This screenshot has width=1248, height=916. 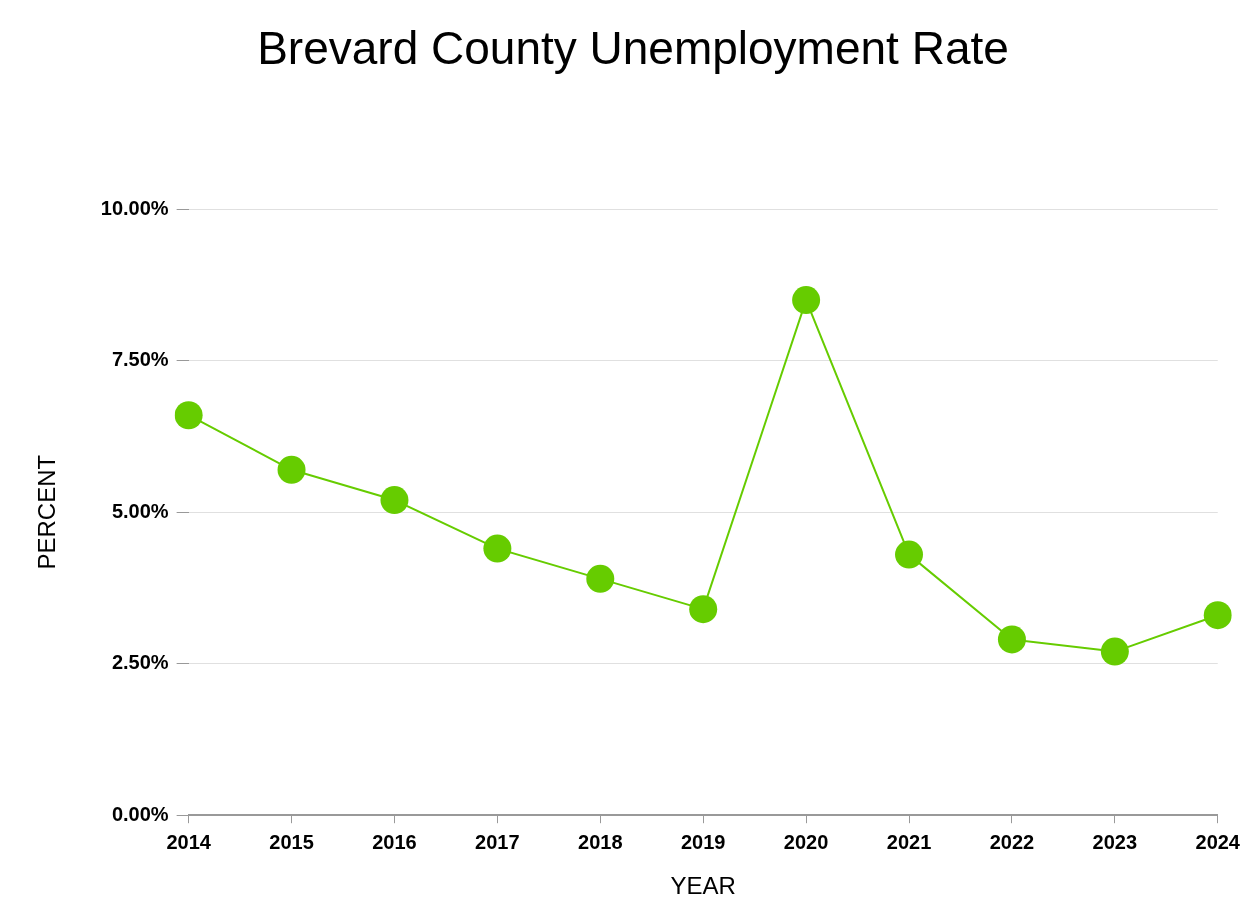 What do you see at coordinates (703, 841) in the screenshot?
I see `x-tick-label: 2019` at bounding box center [703, 841].